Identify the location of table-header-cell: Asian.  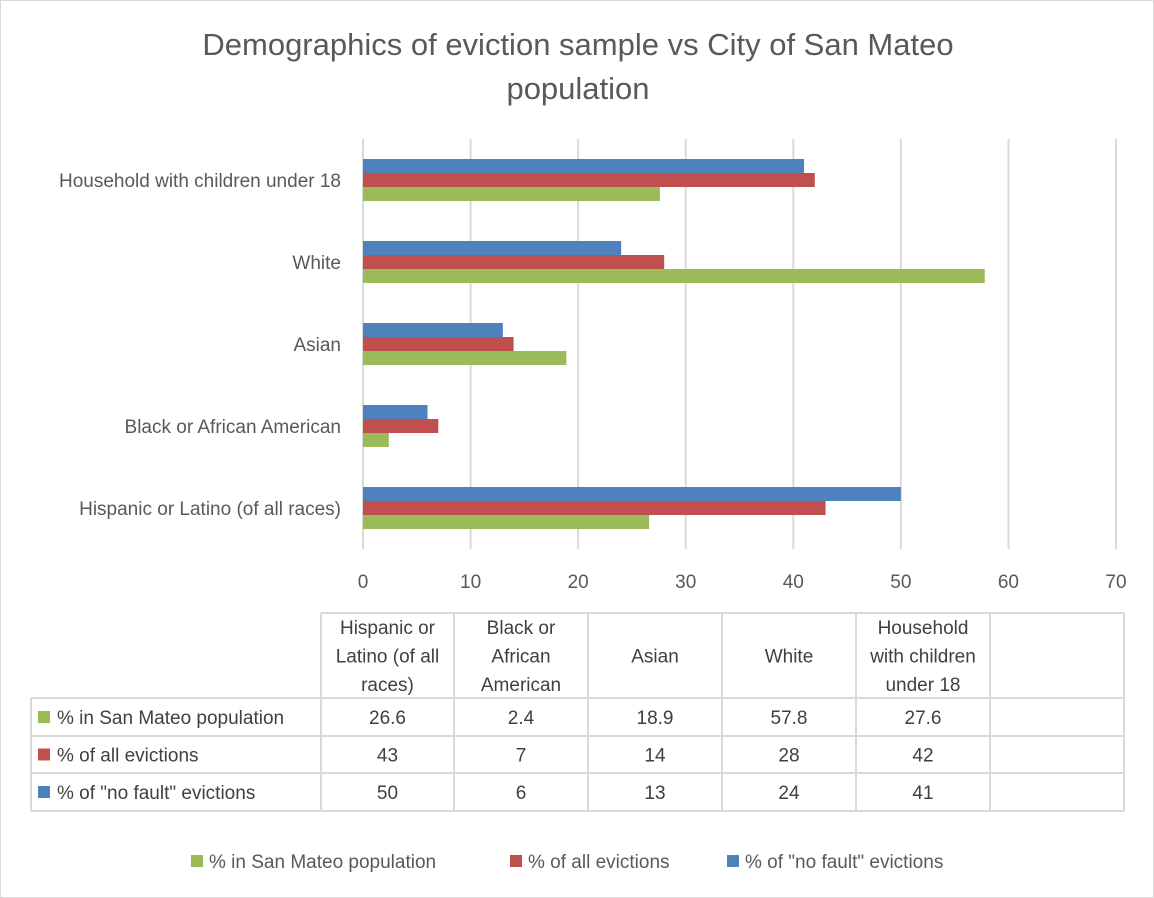
(655, 657).